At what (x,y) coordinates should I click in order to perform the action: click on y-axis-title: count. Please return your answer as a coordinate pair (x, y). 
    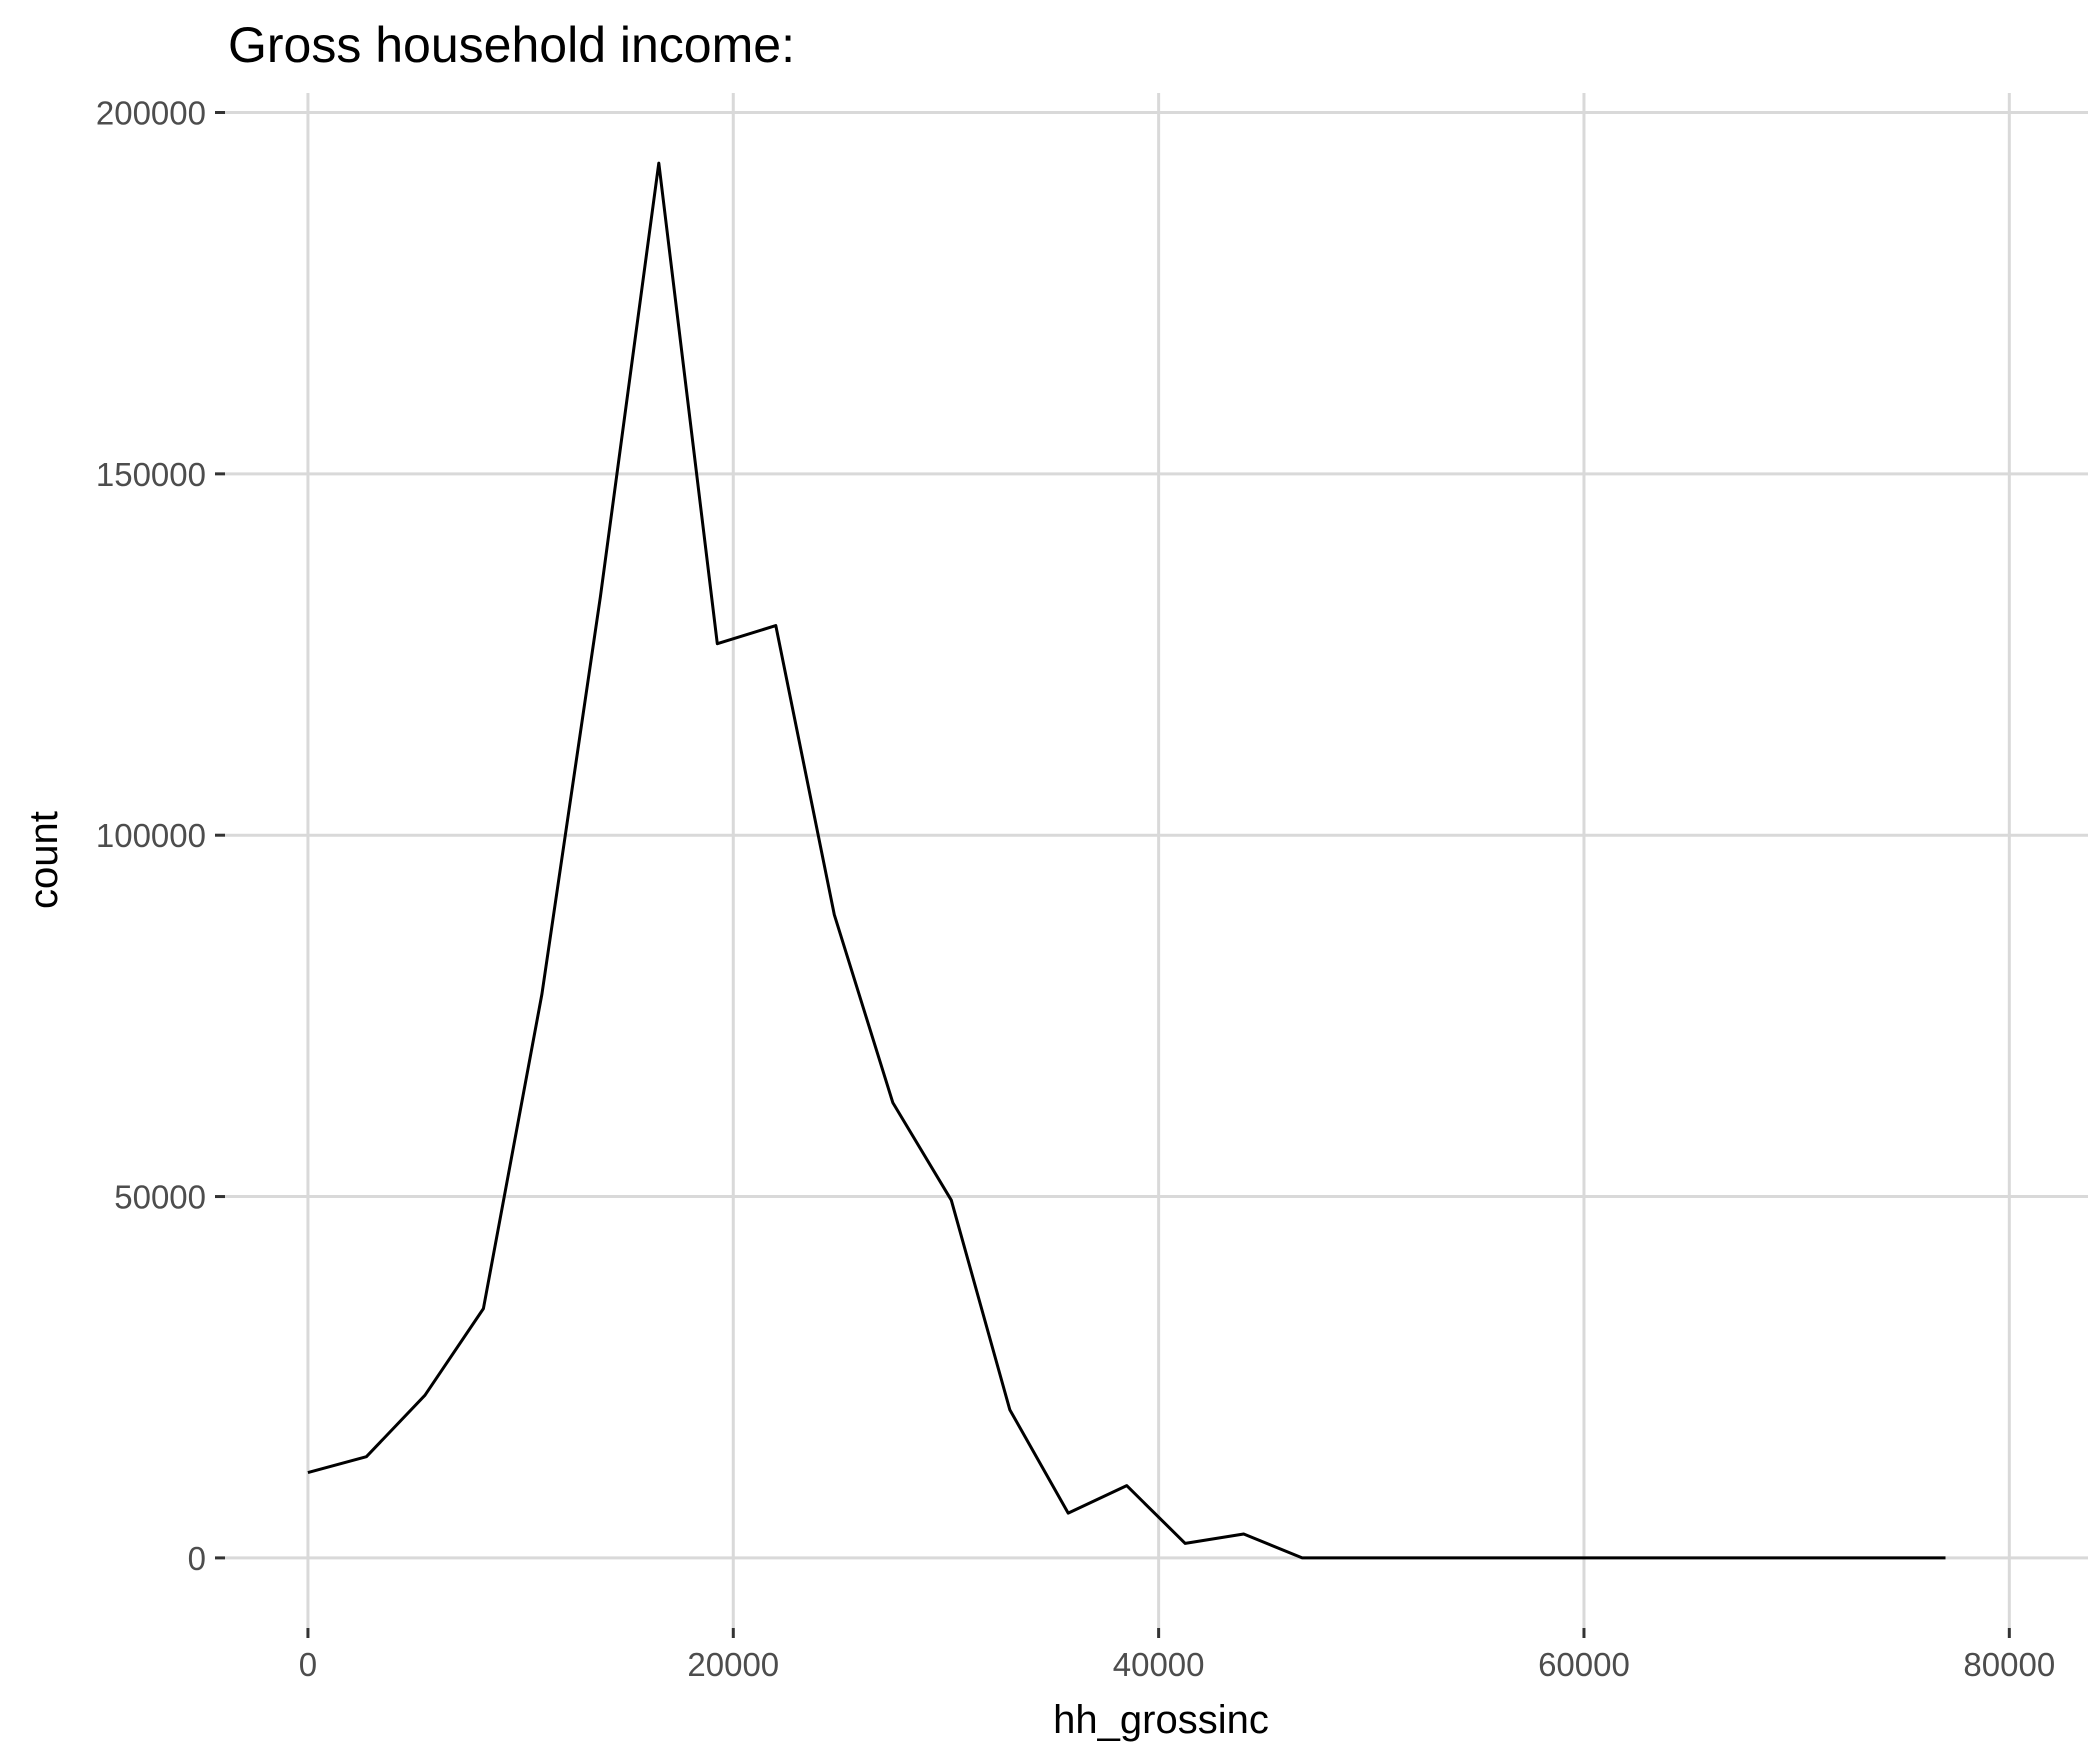
    Looking at the image, I should click on (44, 860).